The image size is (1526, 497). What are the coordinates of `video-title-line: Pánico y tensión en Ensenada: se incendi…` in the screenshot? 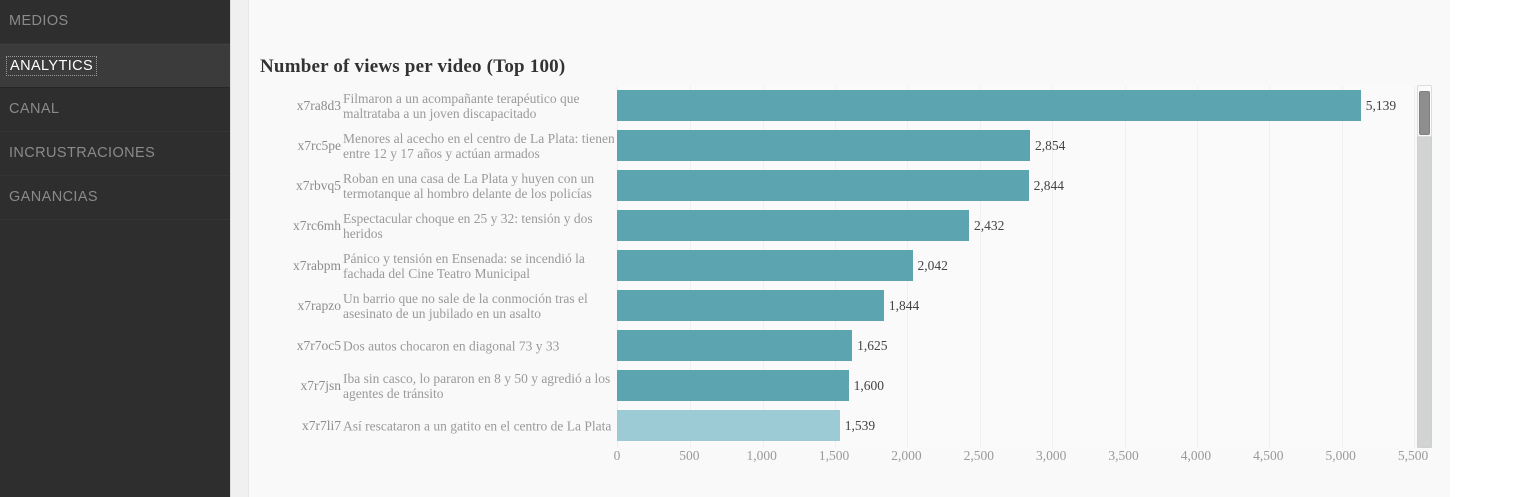 It's located at (464, 258).